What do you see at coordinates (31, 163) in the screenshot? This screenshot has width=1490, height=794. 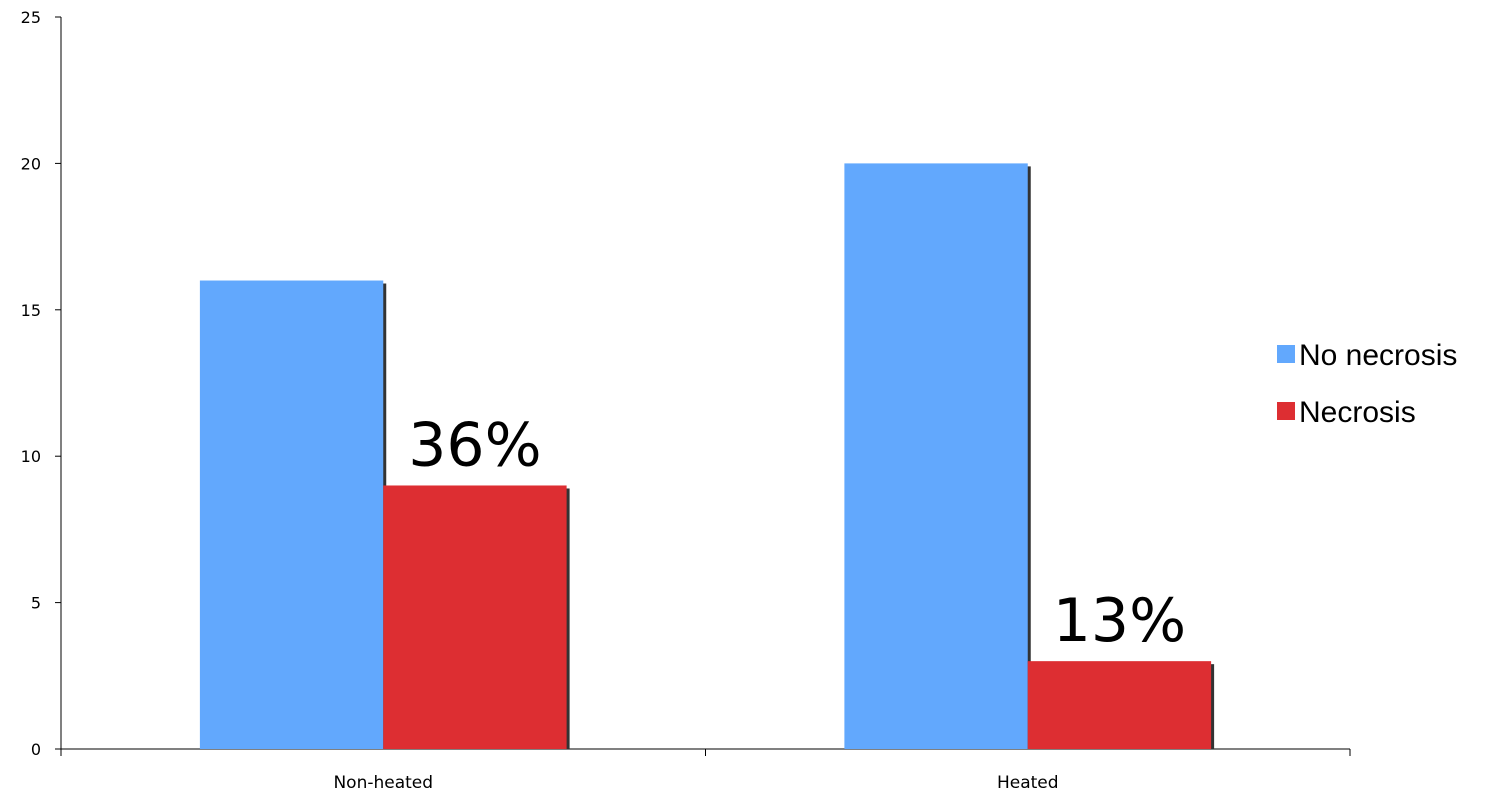 I see `y-tick-label: 20` at bounding box center [31, 163].